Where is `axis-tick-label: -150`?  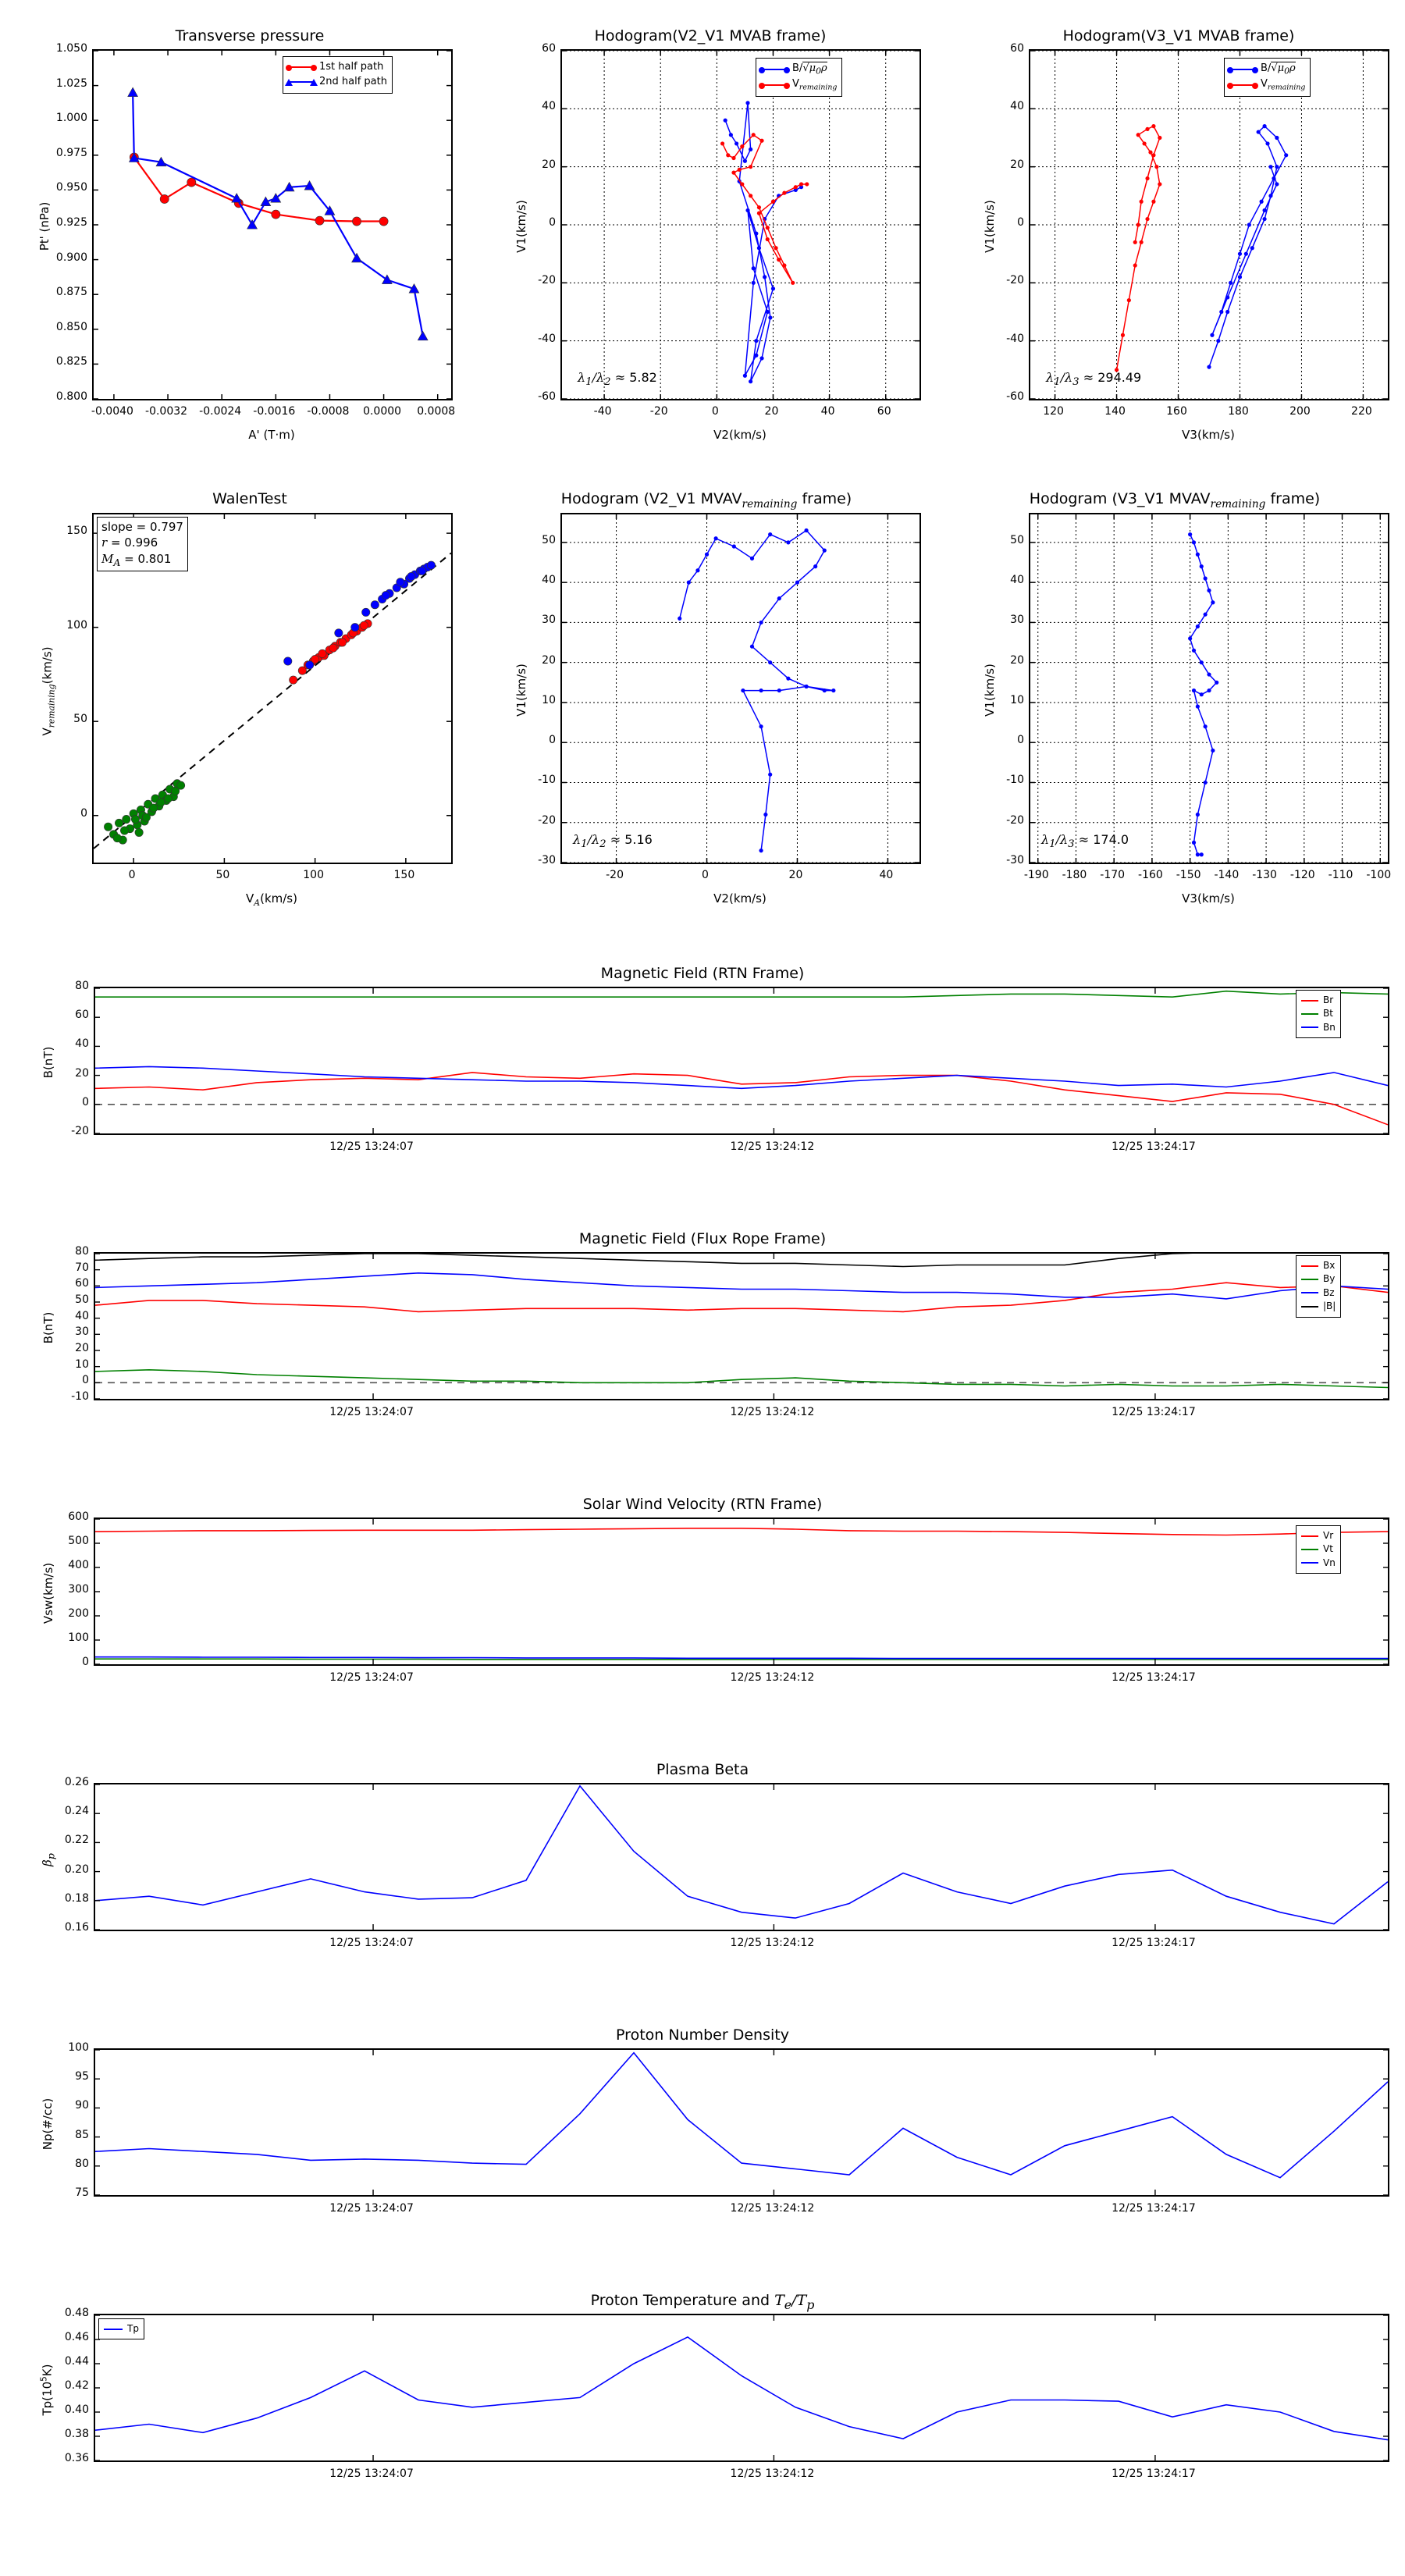
axis-tick-label: -150 is located at coordinates (1188, 875).